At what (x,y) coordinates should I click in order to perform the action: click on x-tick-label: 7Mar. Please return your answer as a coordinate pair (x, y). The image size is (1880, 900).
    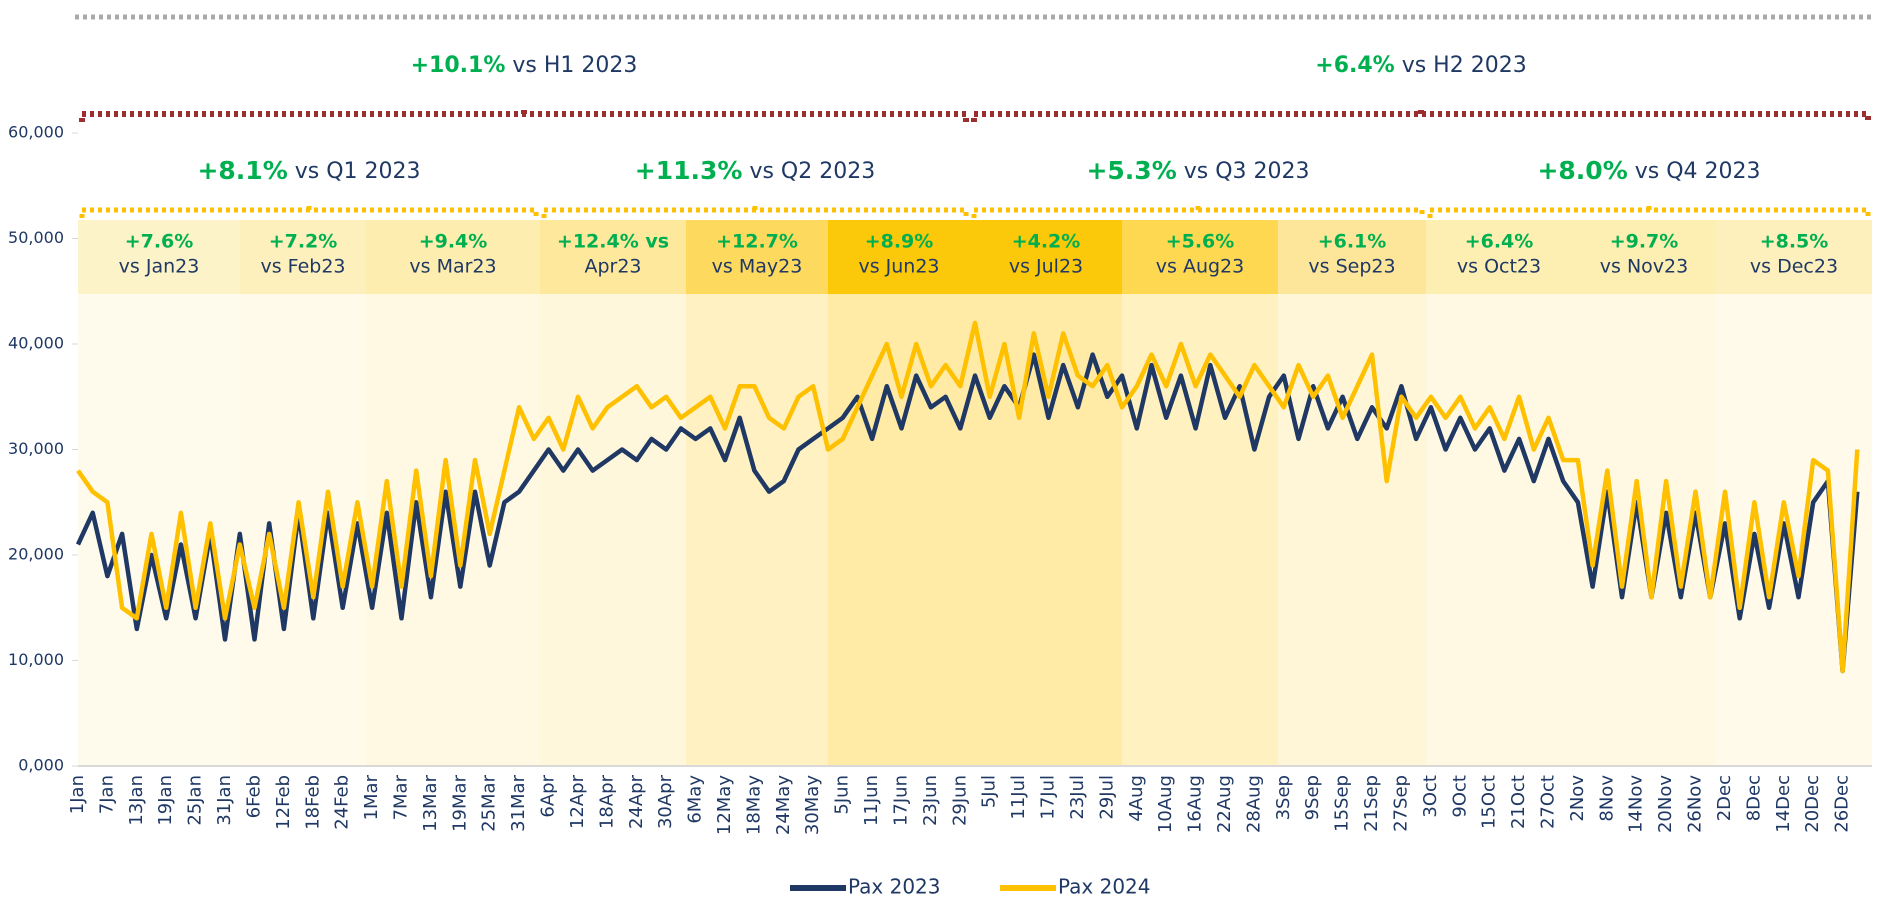
    Looking at the image, I should click on (401, 797).